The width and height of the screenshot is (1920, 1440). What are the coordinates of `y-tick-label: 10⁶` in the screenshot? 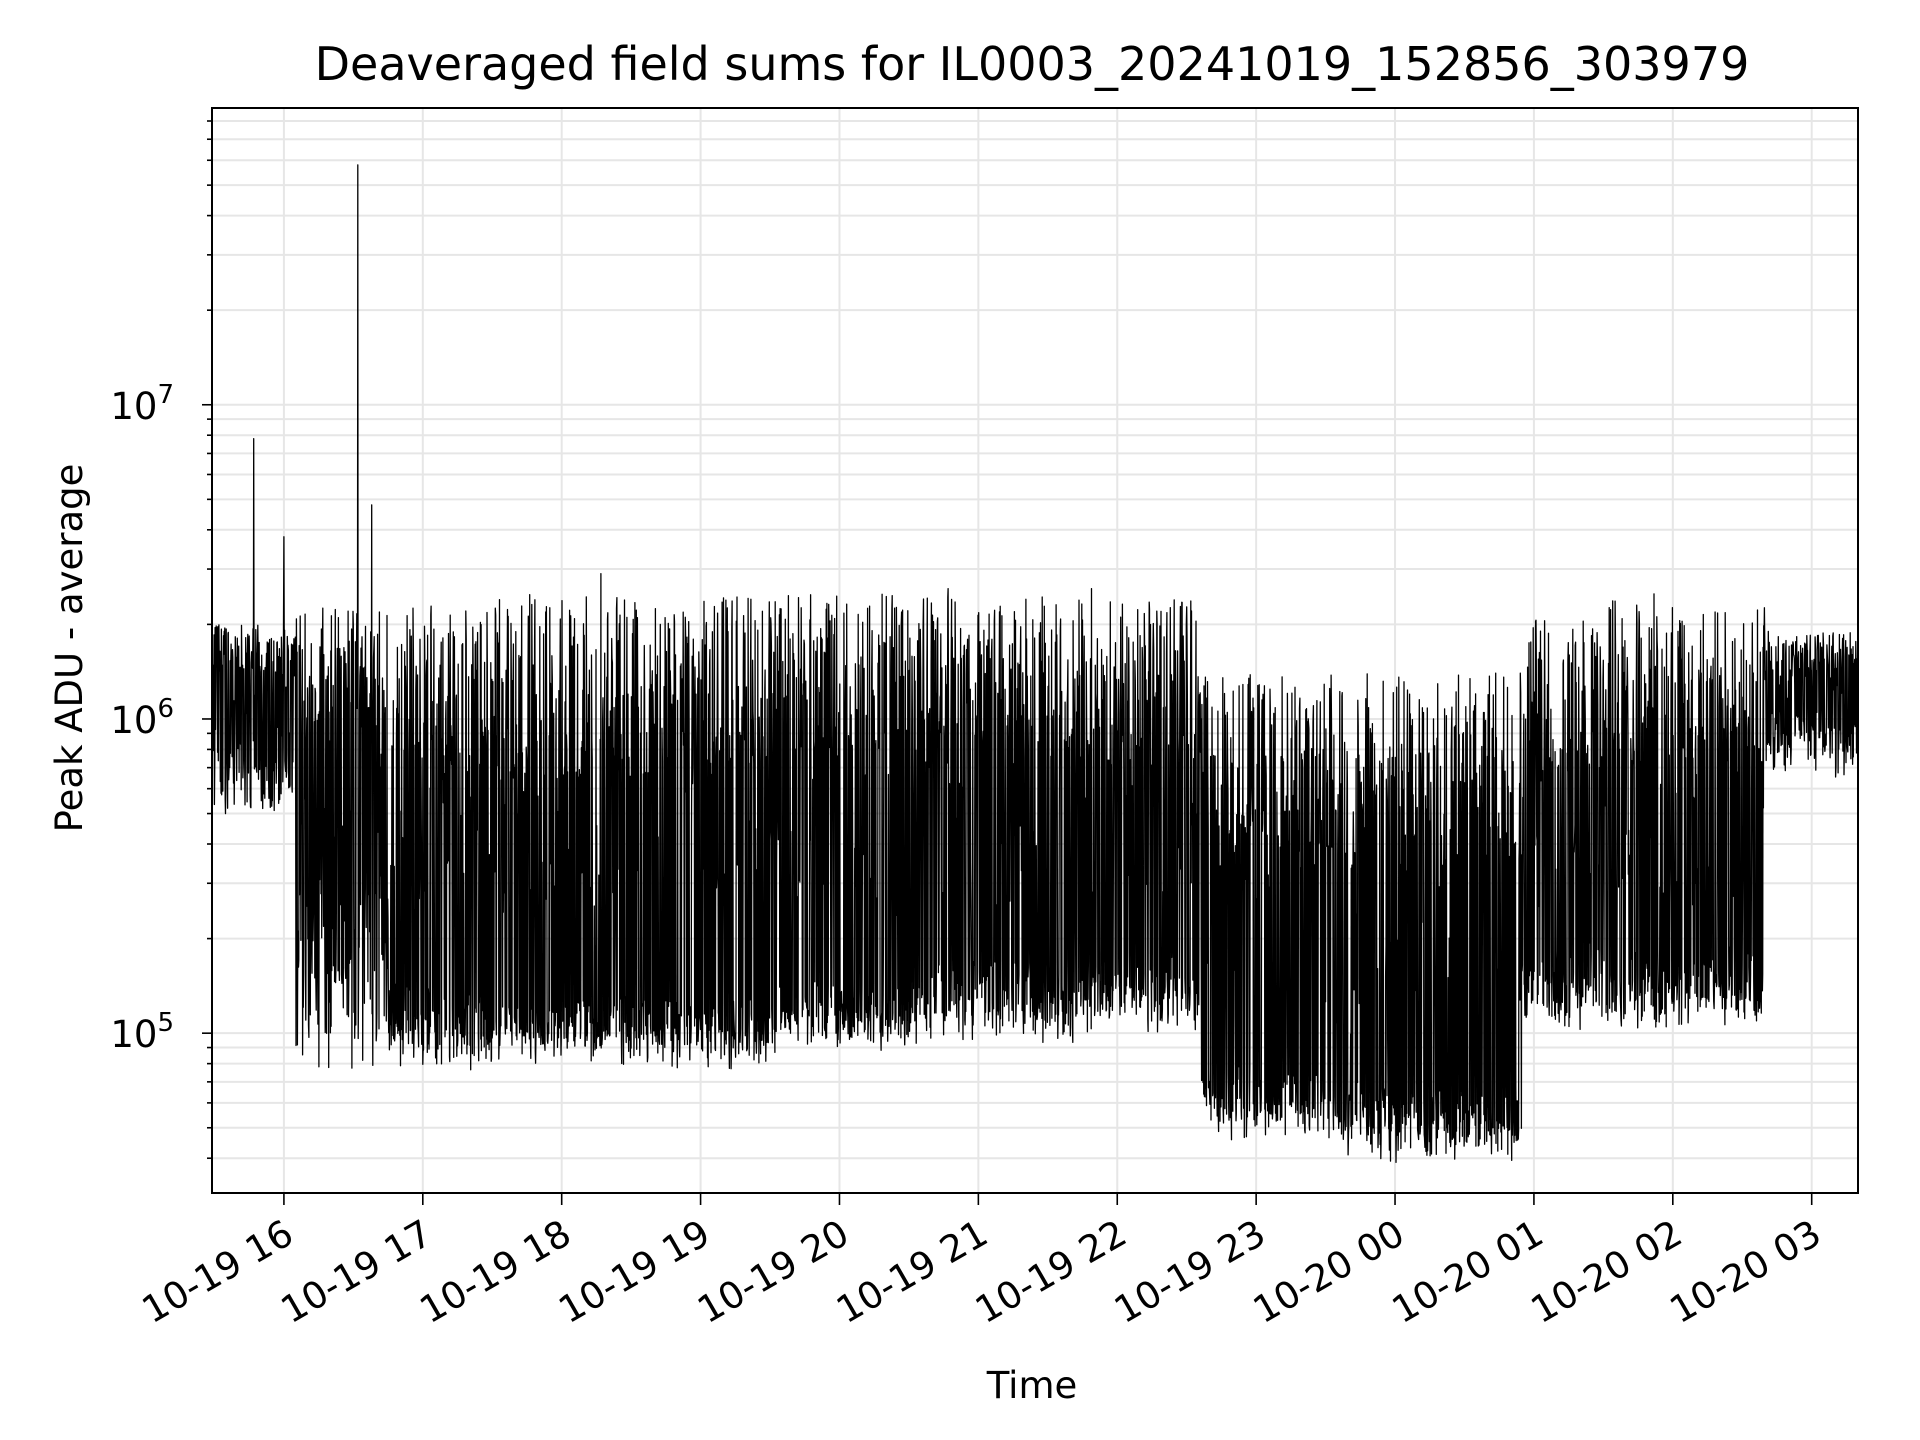 It's located at (142, 718).